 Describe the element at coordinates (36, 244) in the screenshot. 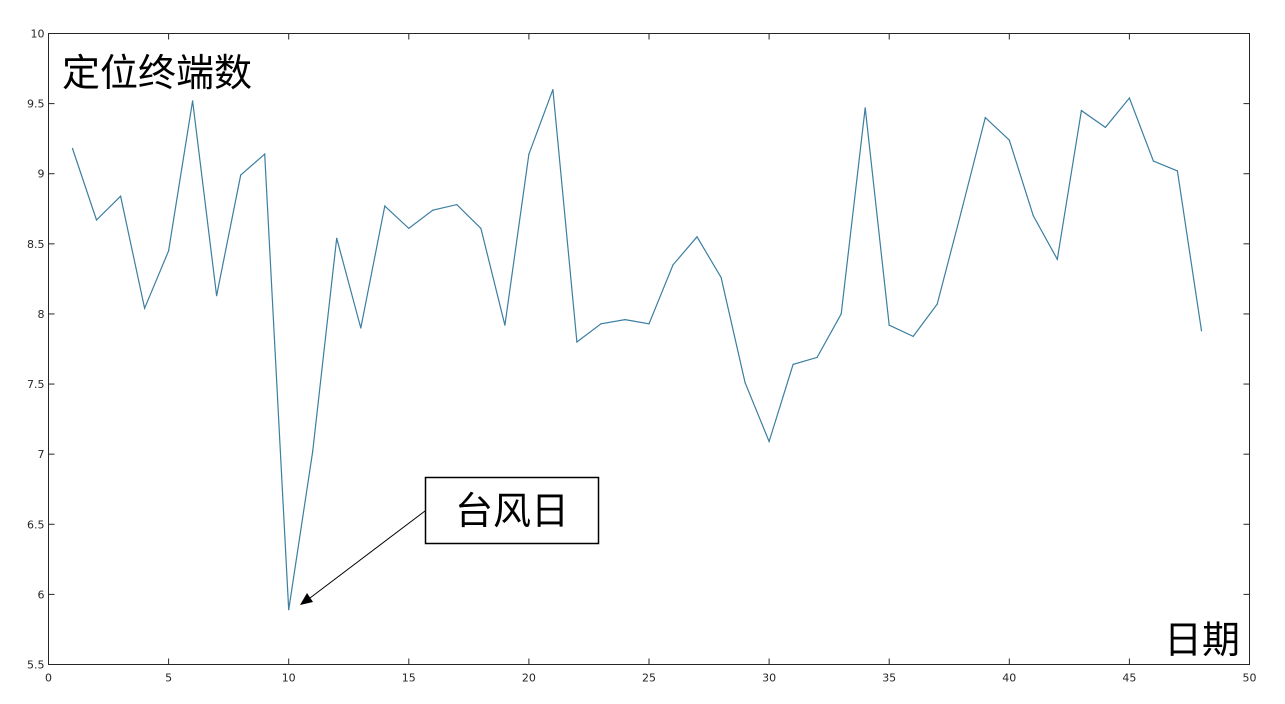

I see `y-tick-label: 8.5` at that location.